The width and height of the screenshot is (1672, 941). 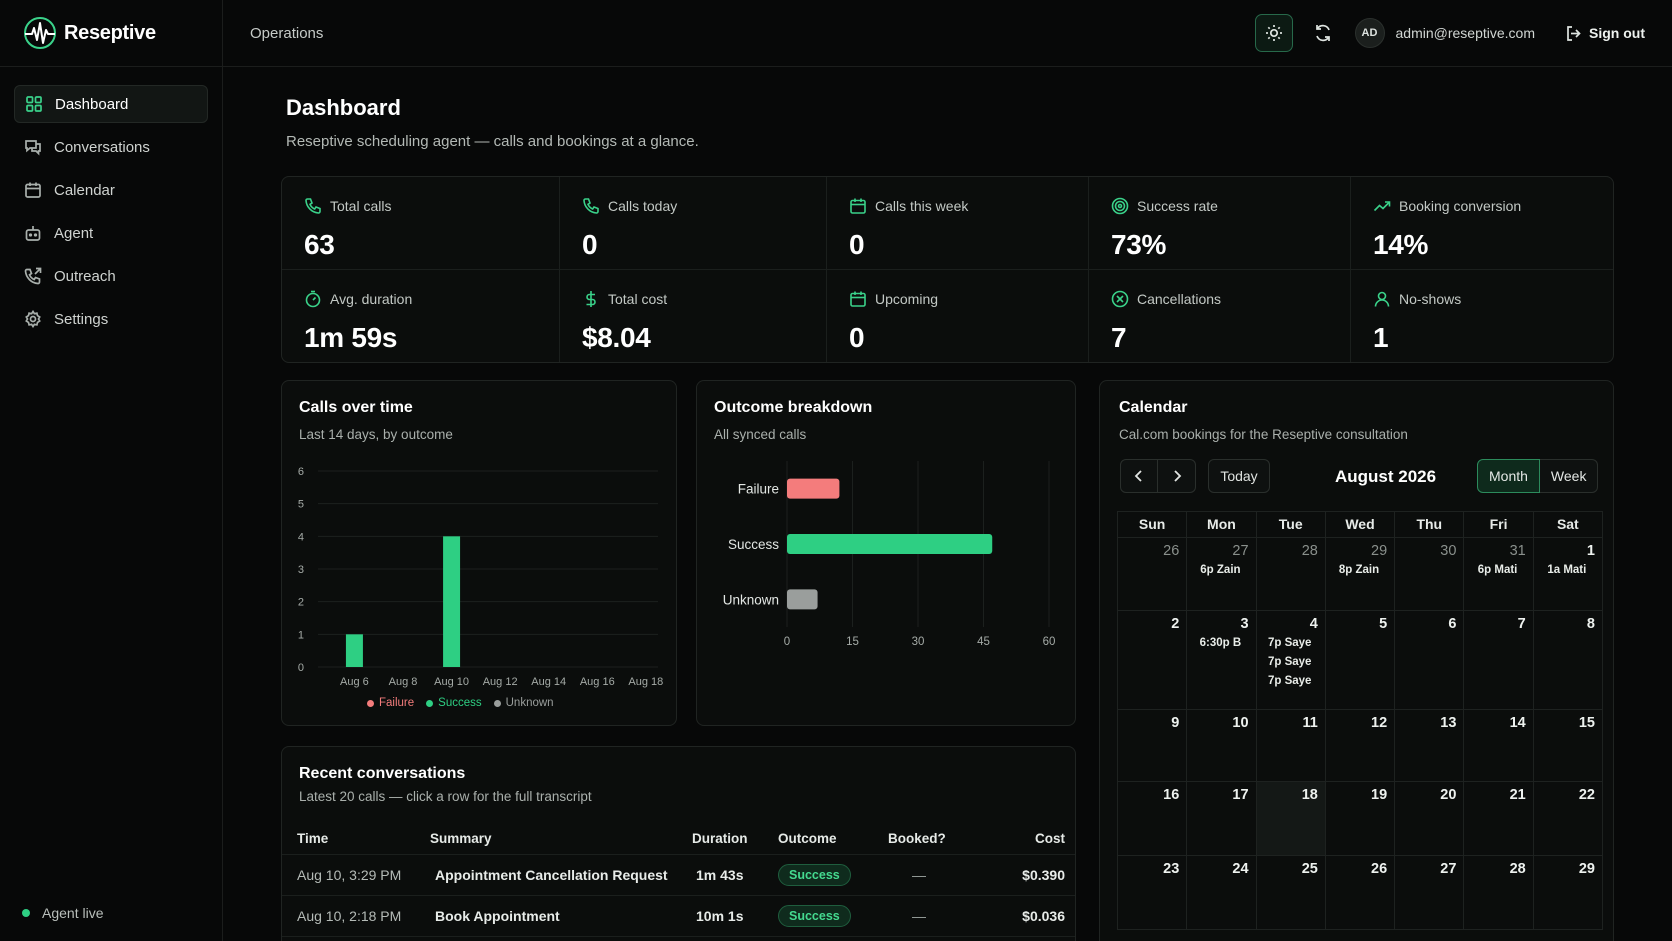 I want to click on brand: Reseptive, so click(x=111, y=33).